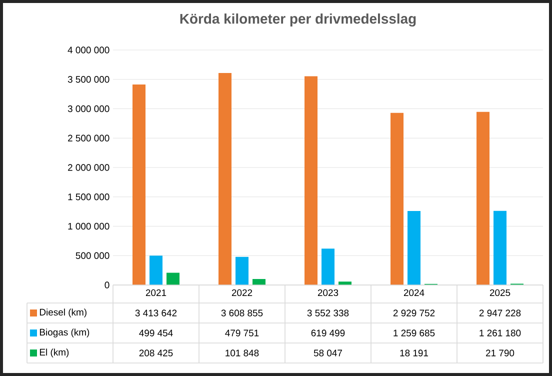  What do you see at coordinates (242, 353) in the screenshot?
I see `data-label: 101 848` at bounding box center [242, 353].